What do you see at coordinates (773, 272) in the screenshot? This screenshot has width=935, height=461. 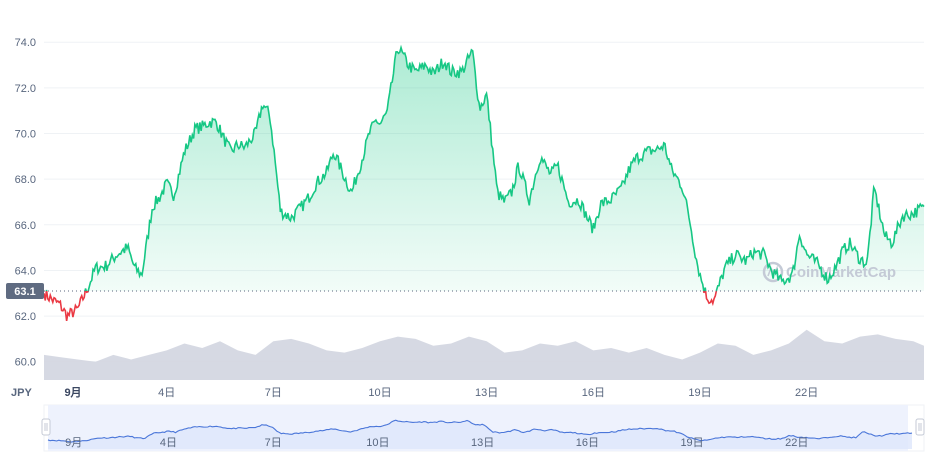 I see `coinmarketcap-logo-icon` at bounding box center [773, 272].